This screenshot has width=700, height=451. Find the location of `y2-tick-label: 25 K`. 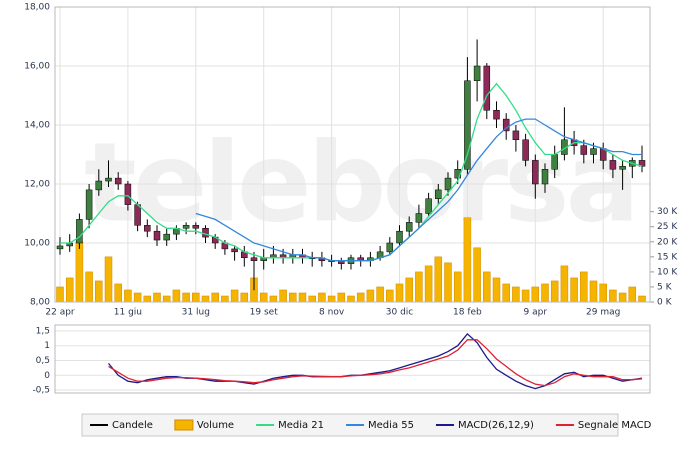

y2-tick-label: 25 K is located at coordinates (667, 227).